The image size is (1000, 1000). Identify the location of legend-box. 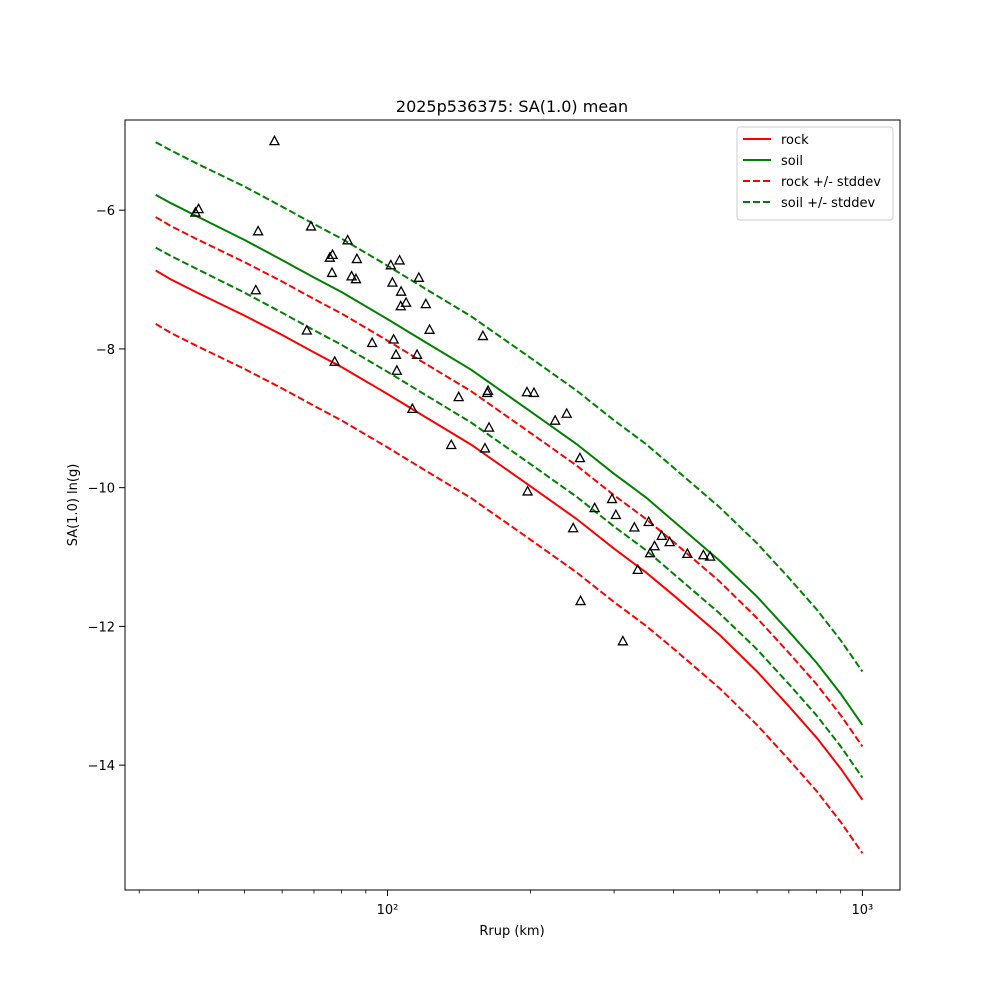
(815, 173).